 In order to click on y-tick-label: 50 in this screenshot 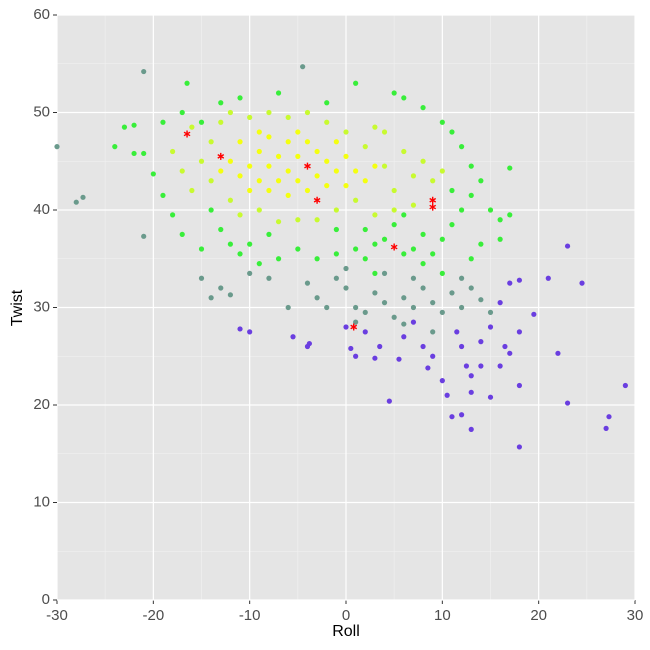, I will do `click(41, 111)`.